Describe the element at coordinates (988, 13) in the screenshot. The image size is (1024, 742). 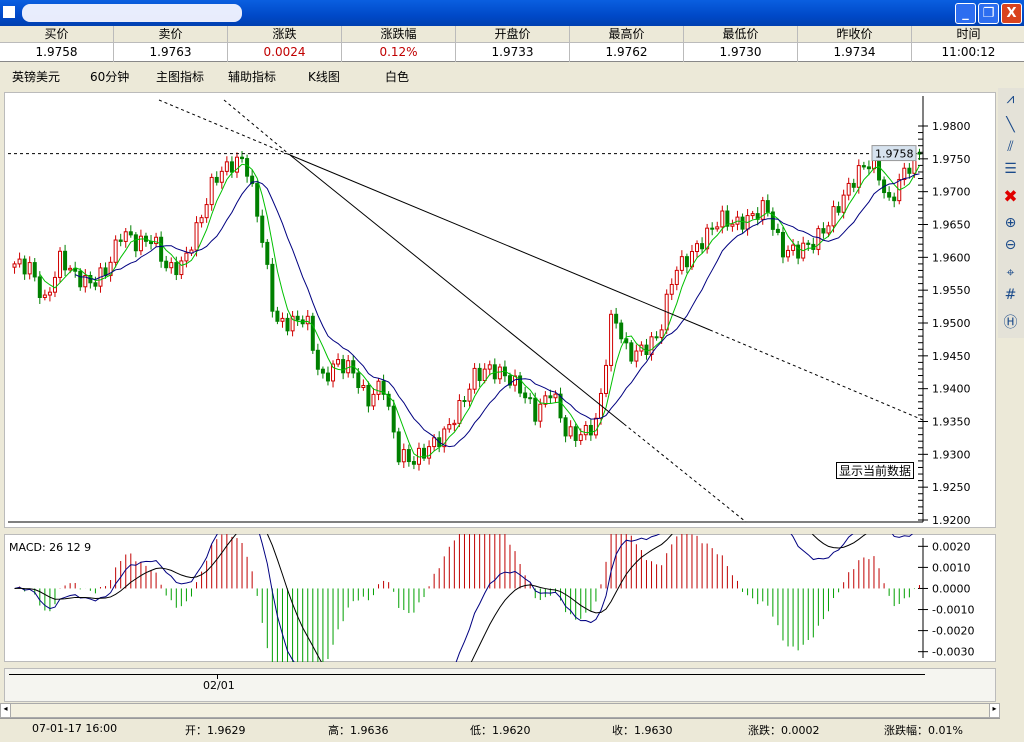
I see `restore-button: ❐` at that location.